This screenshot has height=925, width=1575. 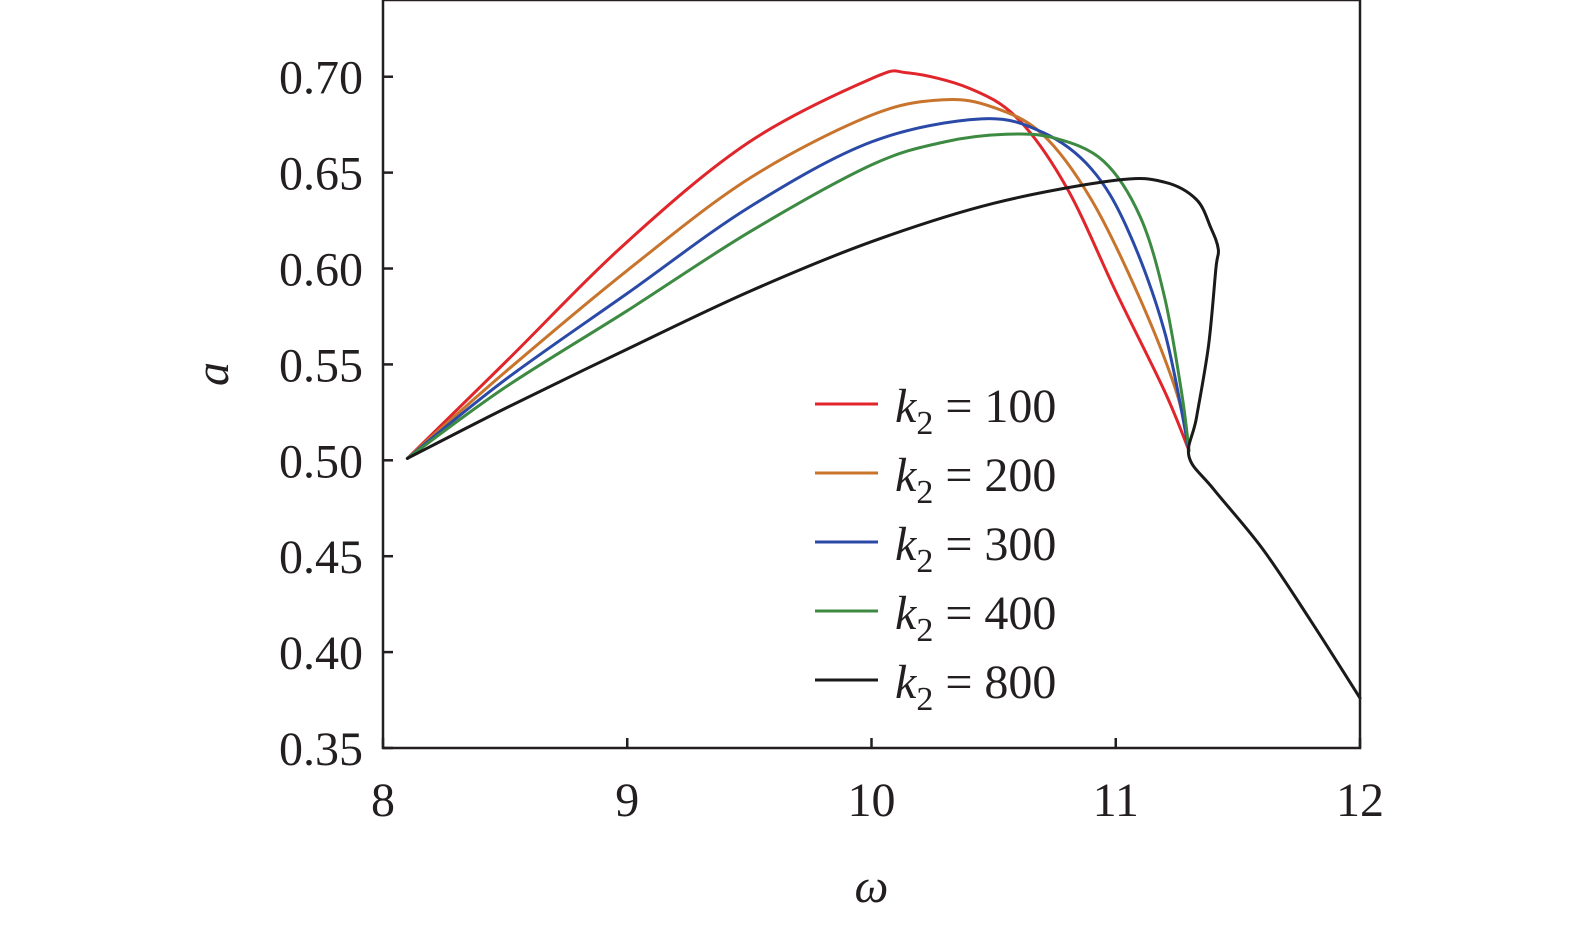 I want to click on x-tick-label: 10, so click(x=872, y=800).